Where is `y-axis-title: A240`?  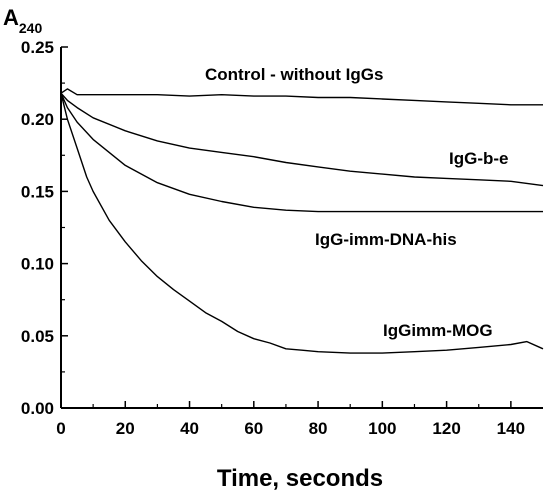 y-axis-title: A240 is located at coordinates (22, 20).